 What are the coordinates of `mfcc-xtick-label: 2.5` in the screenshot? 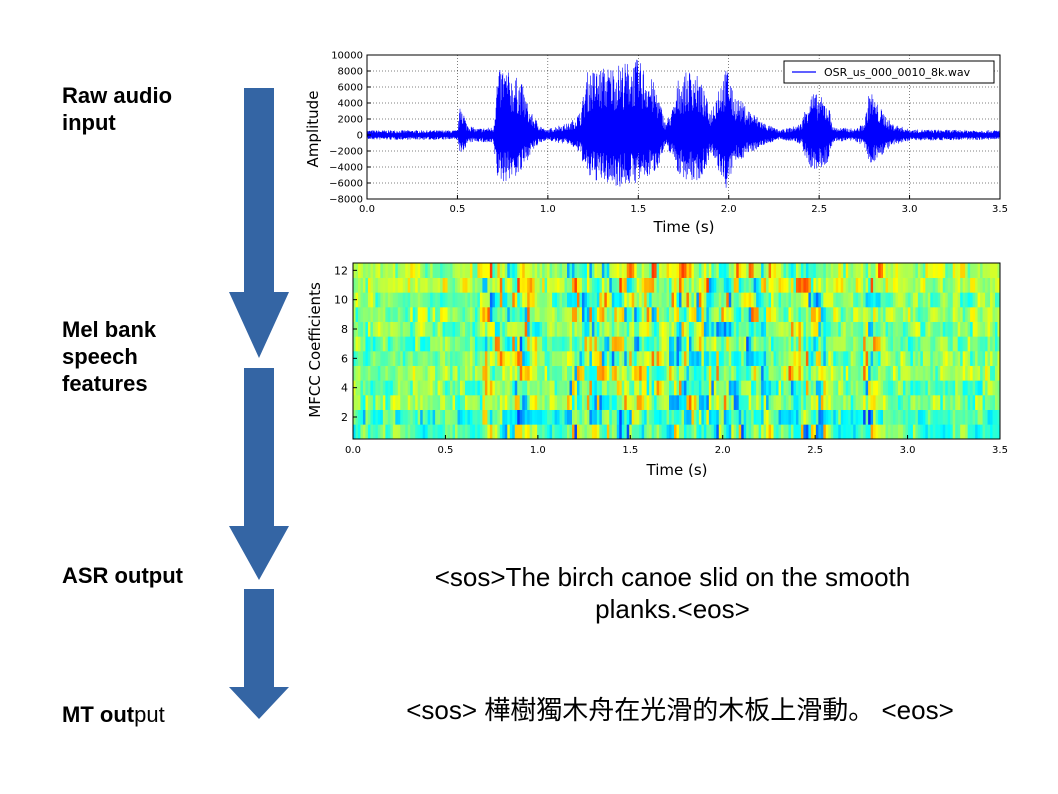 It's located at (815, 450).